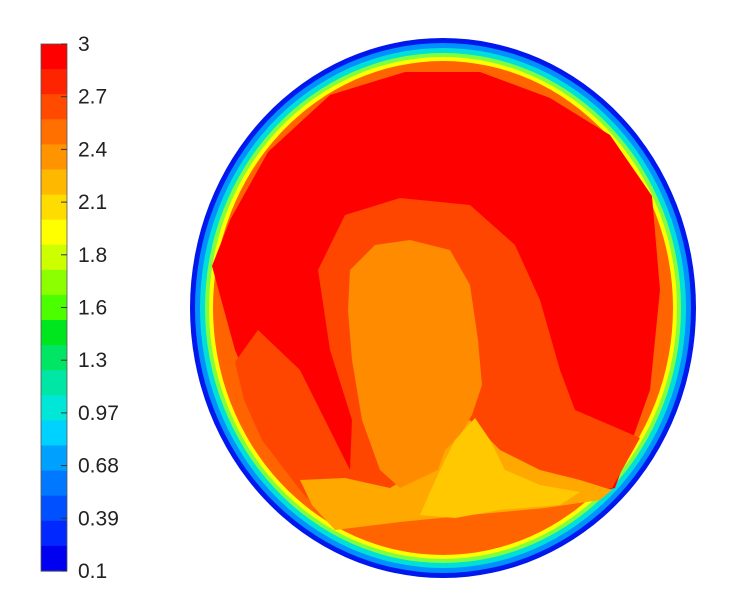 The height and width of the screenshot is (593, 756). What do you see at coordinates (98, 413) in the screenshot?
I see `colorbar-tick-label: 0.97` at bounding box center [98, 413].